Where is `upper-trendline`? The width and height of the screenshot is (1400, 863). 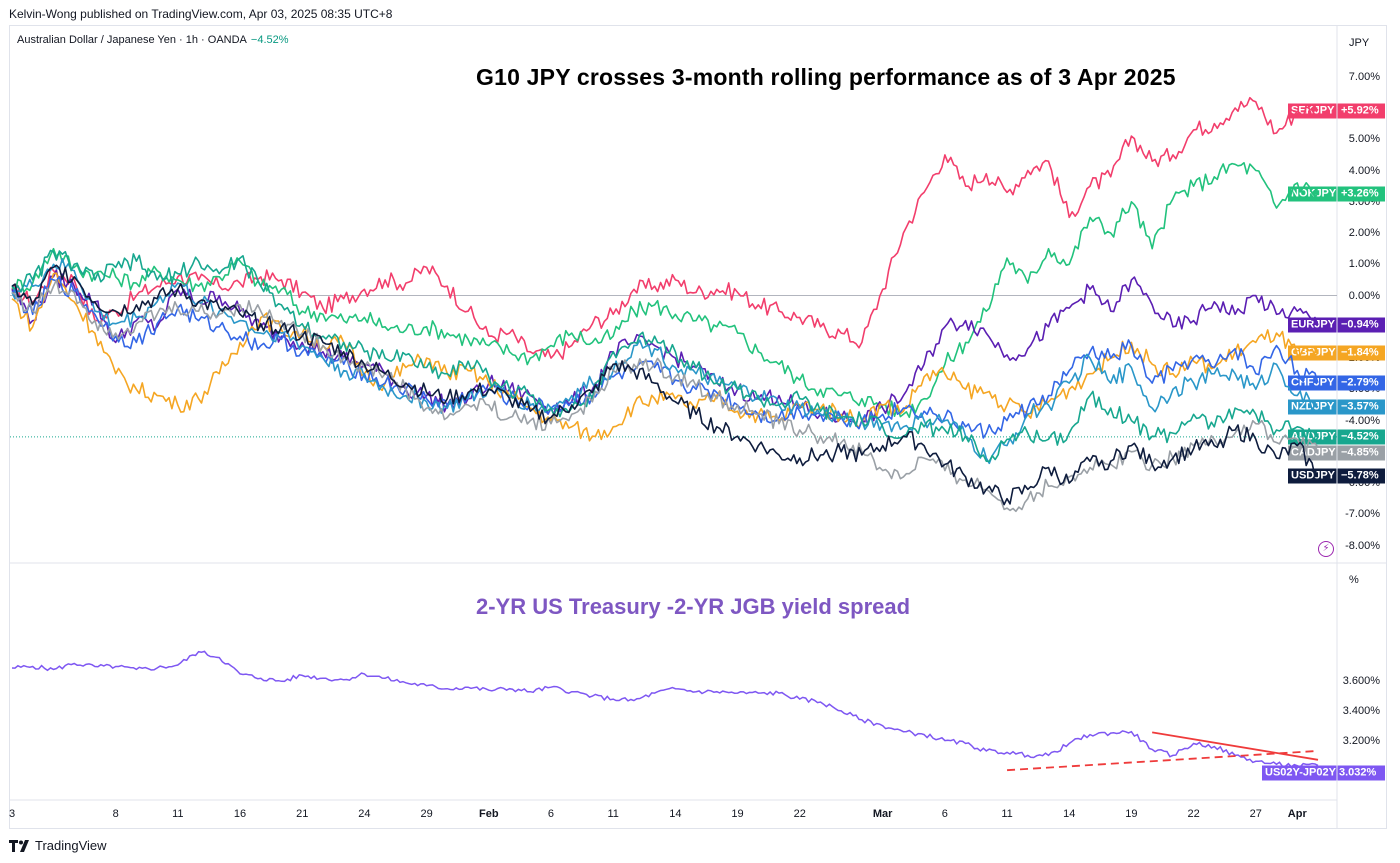
upper-trendline is located at coordinates (1235, 746).